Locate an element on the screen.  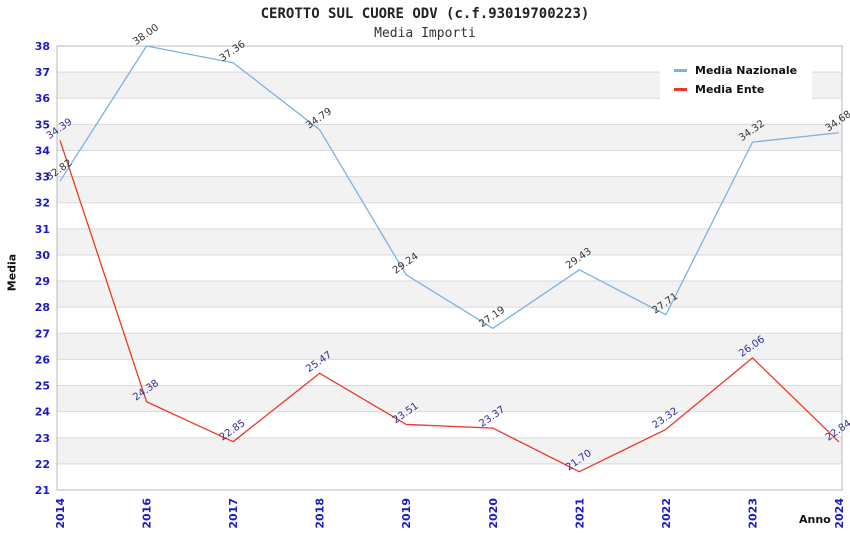
y-tick-label: 30 is located at coordinates (43, 255).